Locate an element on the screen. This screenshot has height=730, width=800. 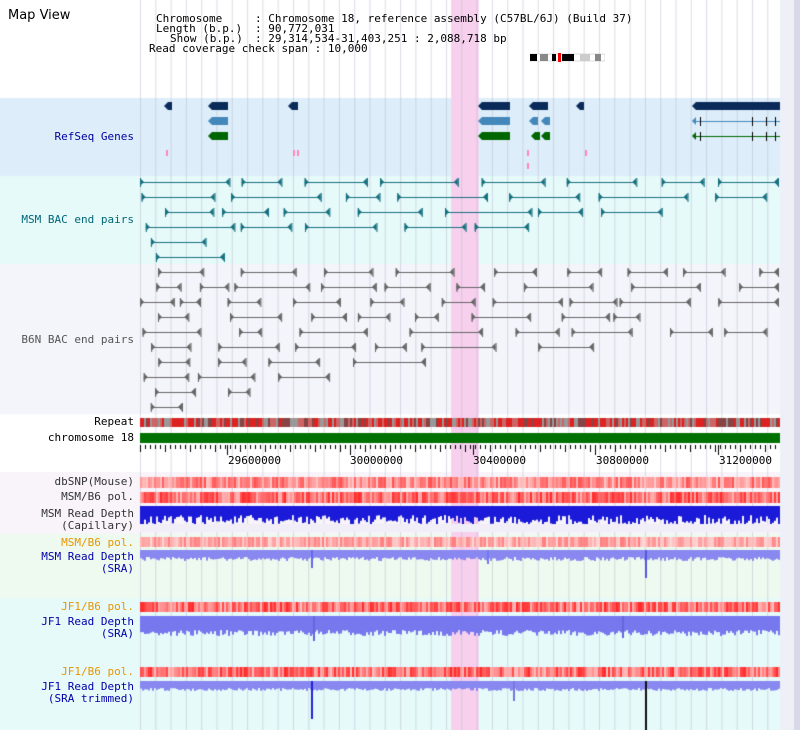
b6n-bac-label: B6N BAC end pairs is located at coordinates (77, 339).